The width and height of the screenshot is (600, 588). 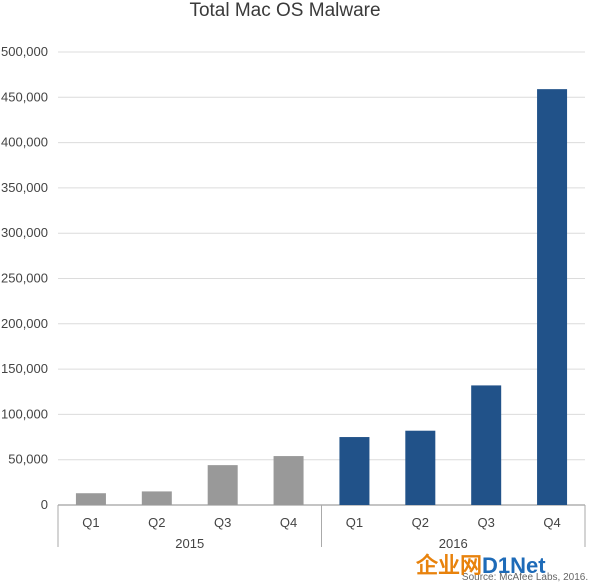 What do you see at coordinates (24, 323) in the screenshot?
I see `y-tick-label: 200,000` at bounding box center [24, 323].